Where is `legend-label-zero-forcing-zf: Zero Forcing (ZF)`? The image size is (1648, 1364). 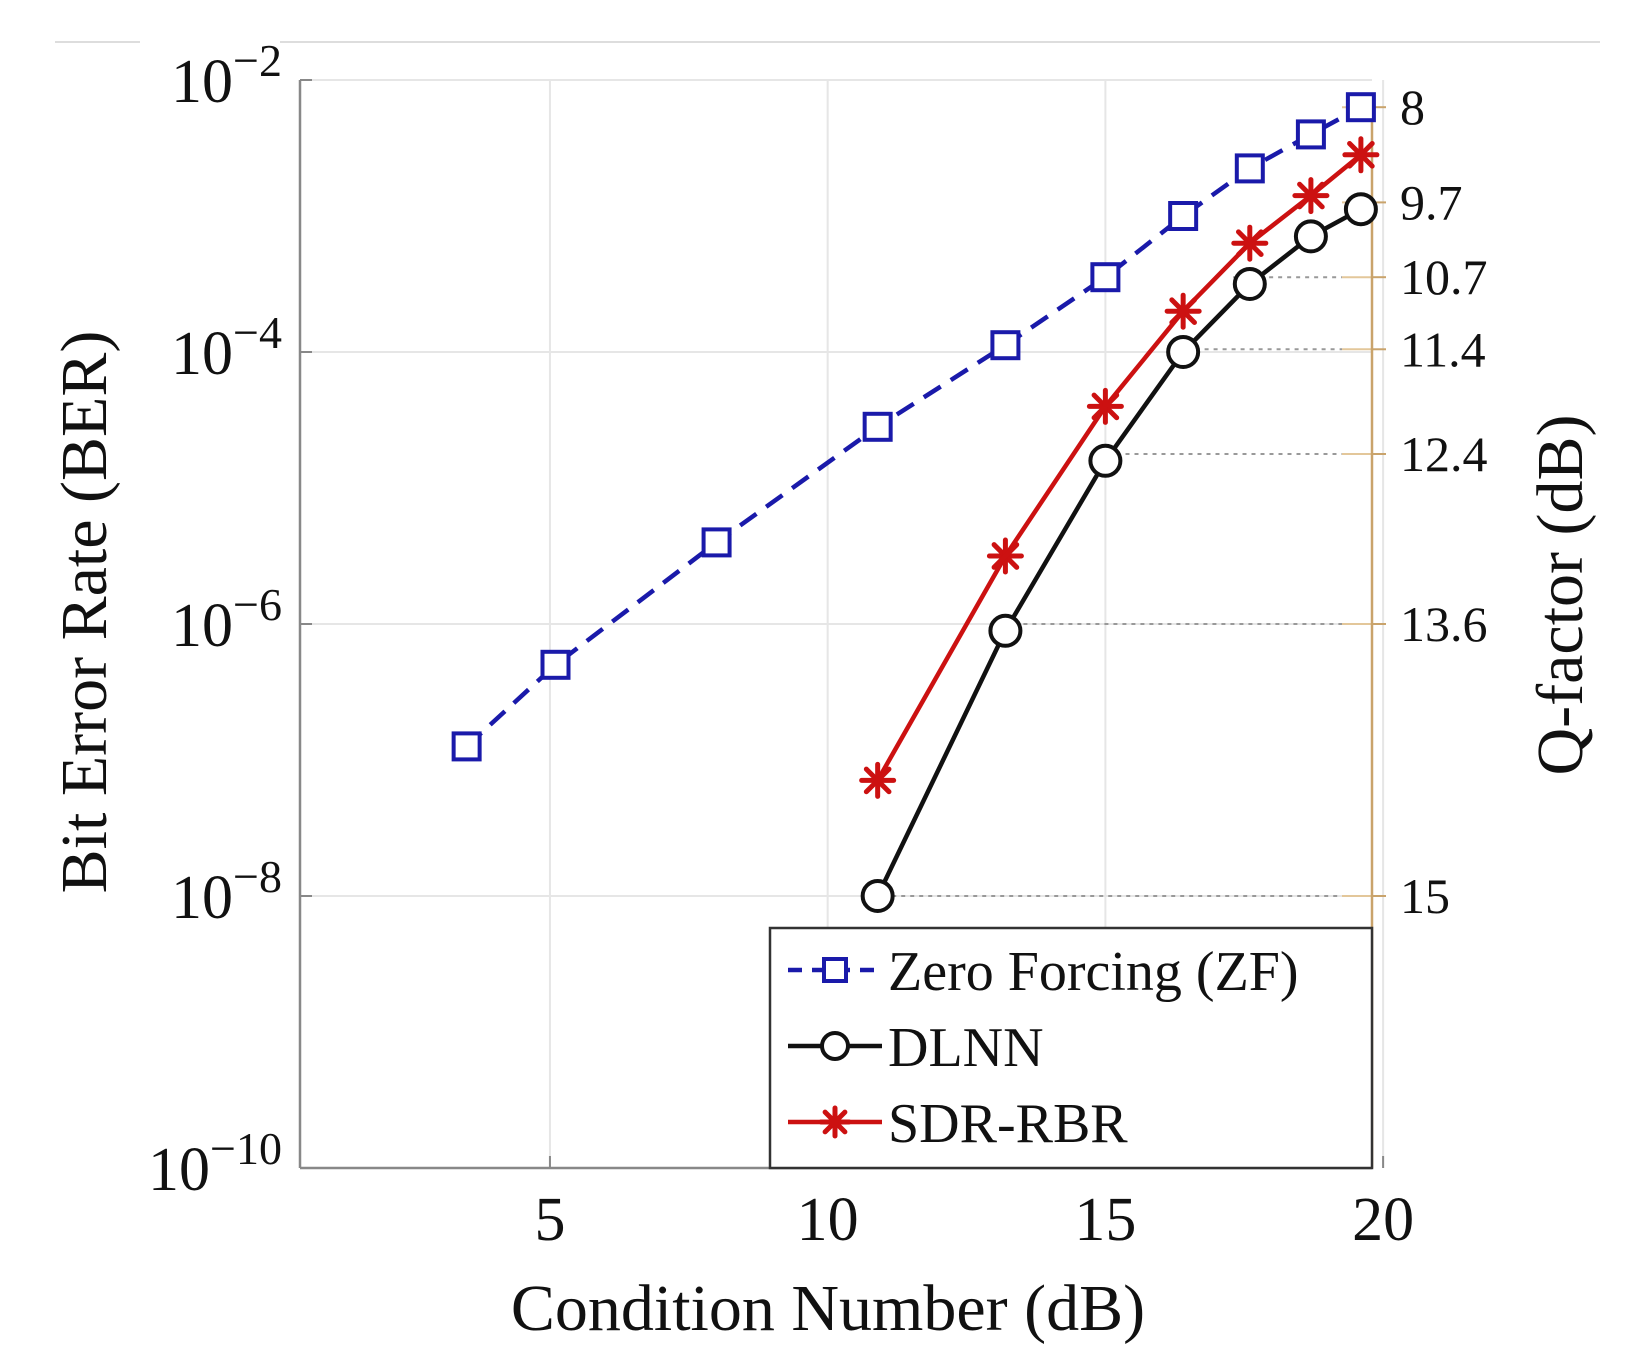 legend-label-zero-forcing-zf: Zero Forcing (ZF) is located at coordinates (1093, 972).